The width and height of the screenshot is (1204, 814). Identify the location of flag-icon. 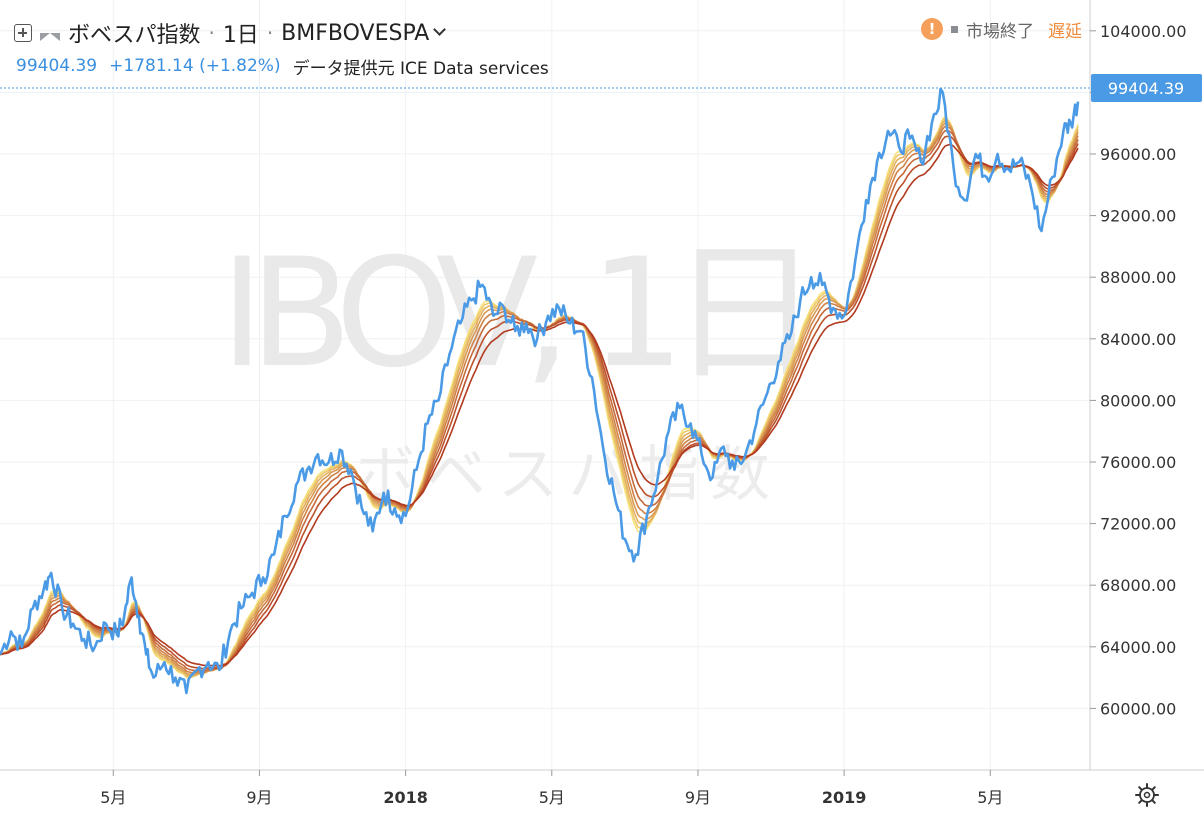
(50, 37).